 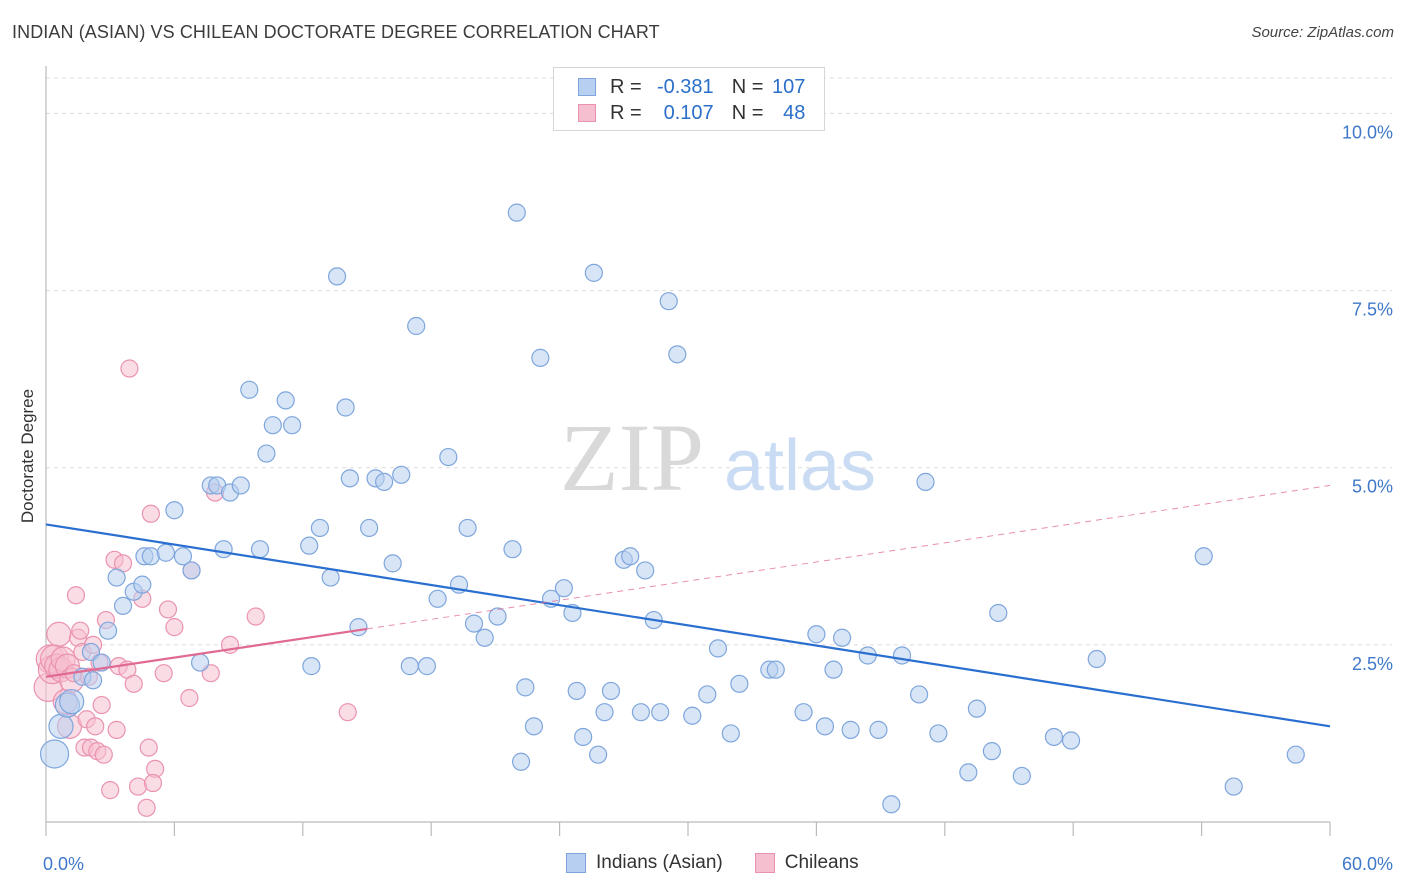 I want to click on chileans-points, so click(x=195, y=588).